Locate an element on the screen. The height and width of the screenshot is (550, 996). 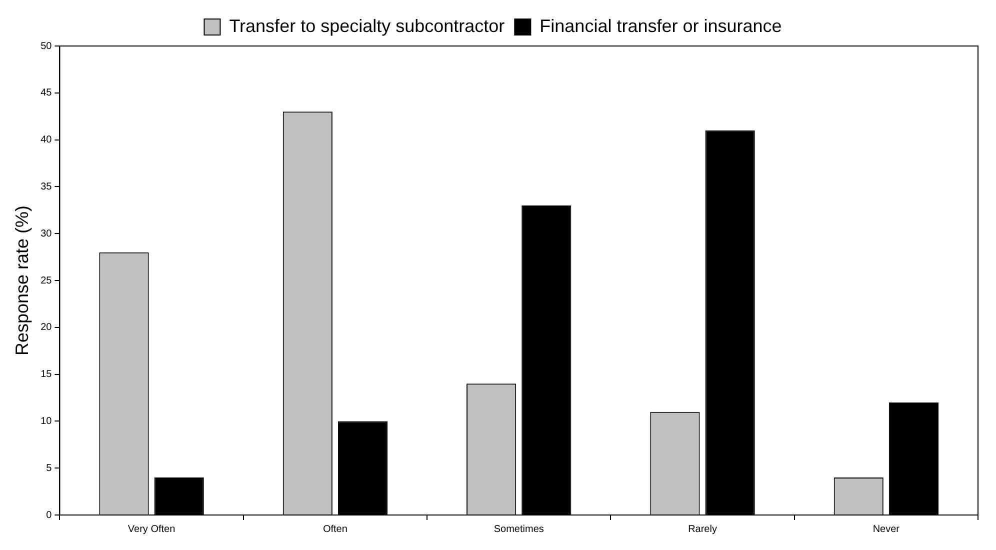
y-tick-label: 50 is located at coordinates (46, 46).